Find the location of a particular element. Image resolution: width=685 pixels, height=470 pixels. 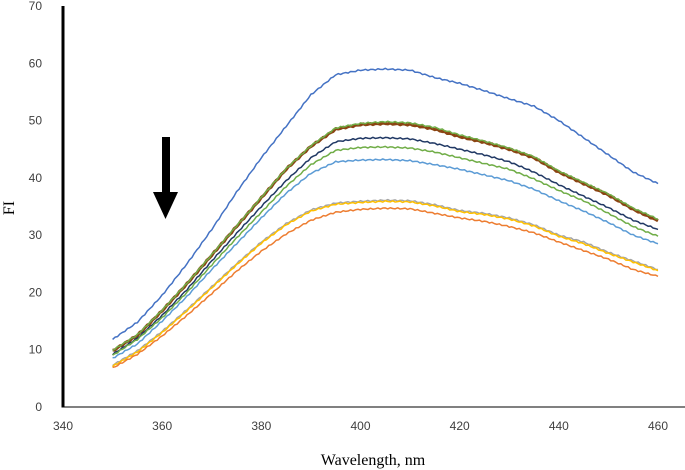

x-tick-label: 340 is located at coordinates (63, 426).